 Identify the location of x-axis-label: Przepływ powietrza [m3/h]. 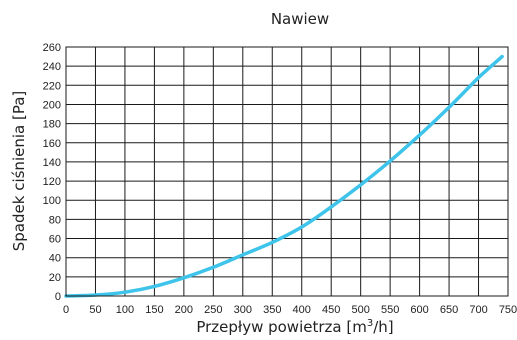
(294, 327).